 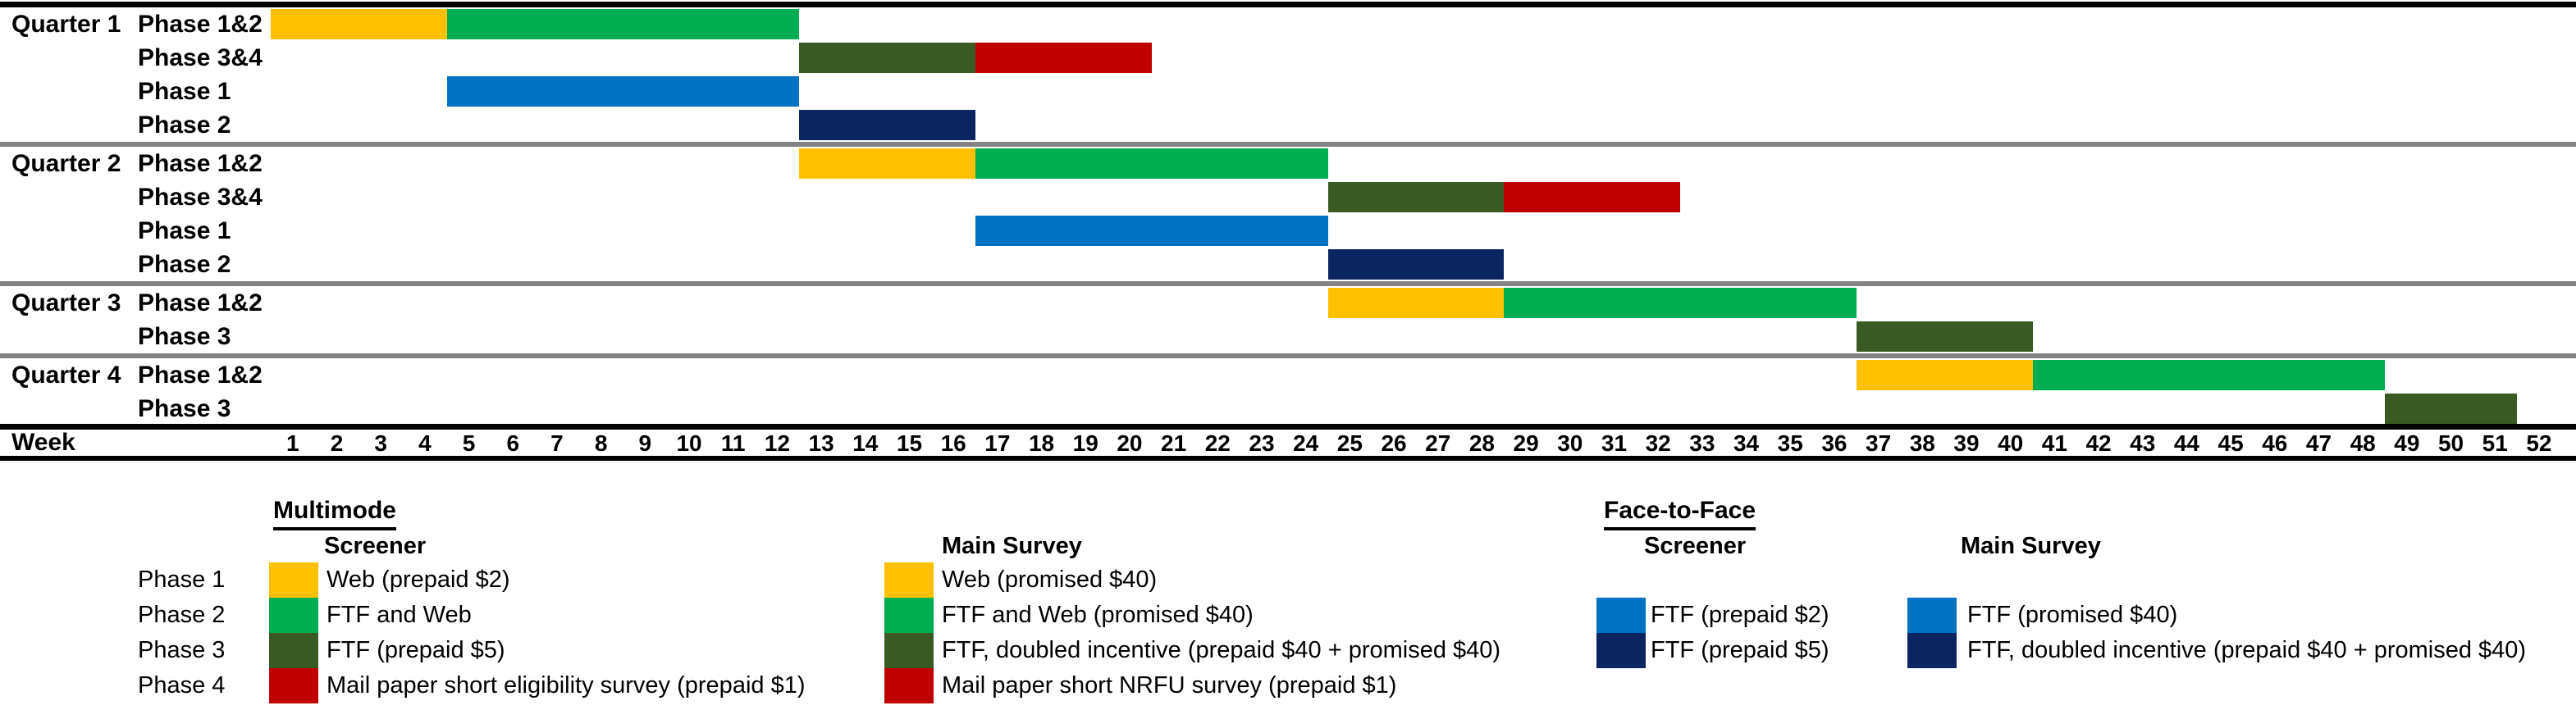 What do you see at coordinates (1288, 336) in the screenshot?
I see `gantt-row: Phase 3` at bounding box center [1288, 336].